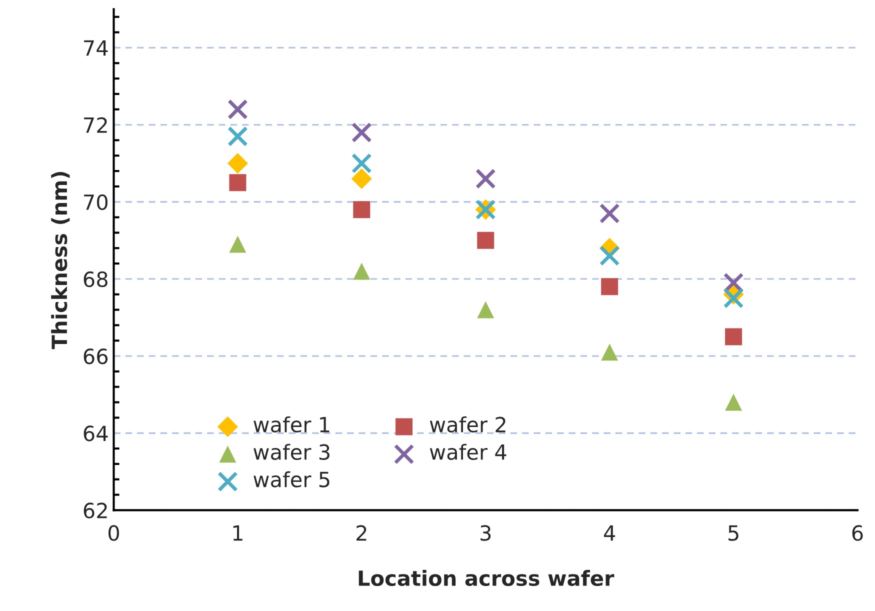 The width and height of the screenshot is (875, 611). What do you see at coordinates (237, 533) in the screenshot?
I see `x-tick-label: 1` at bounding box center [237, 533].